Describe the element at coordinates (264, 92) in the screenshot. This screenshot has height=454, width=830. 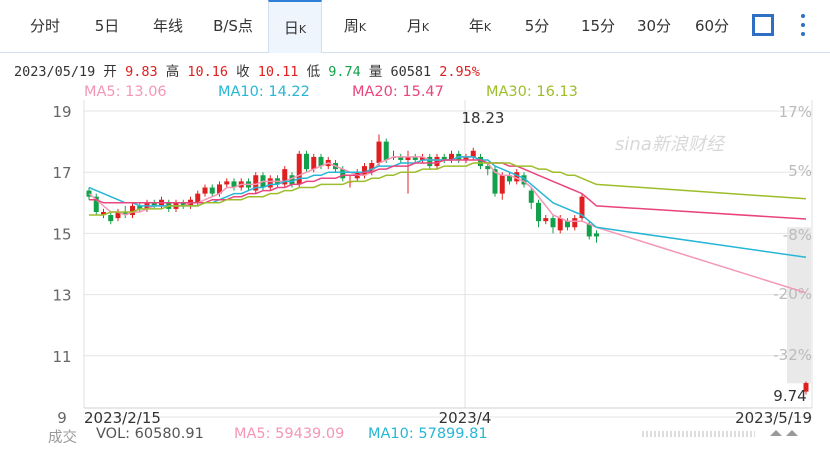
I see `ma10-legend: MA10: 14.22` at that location.